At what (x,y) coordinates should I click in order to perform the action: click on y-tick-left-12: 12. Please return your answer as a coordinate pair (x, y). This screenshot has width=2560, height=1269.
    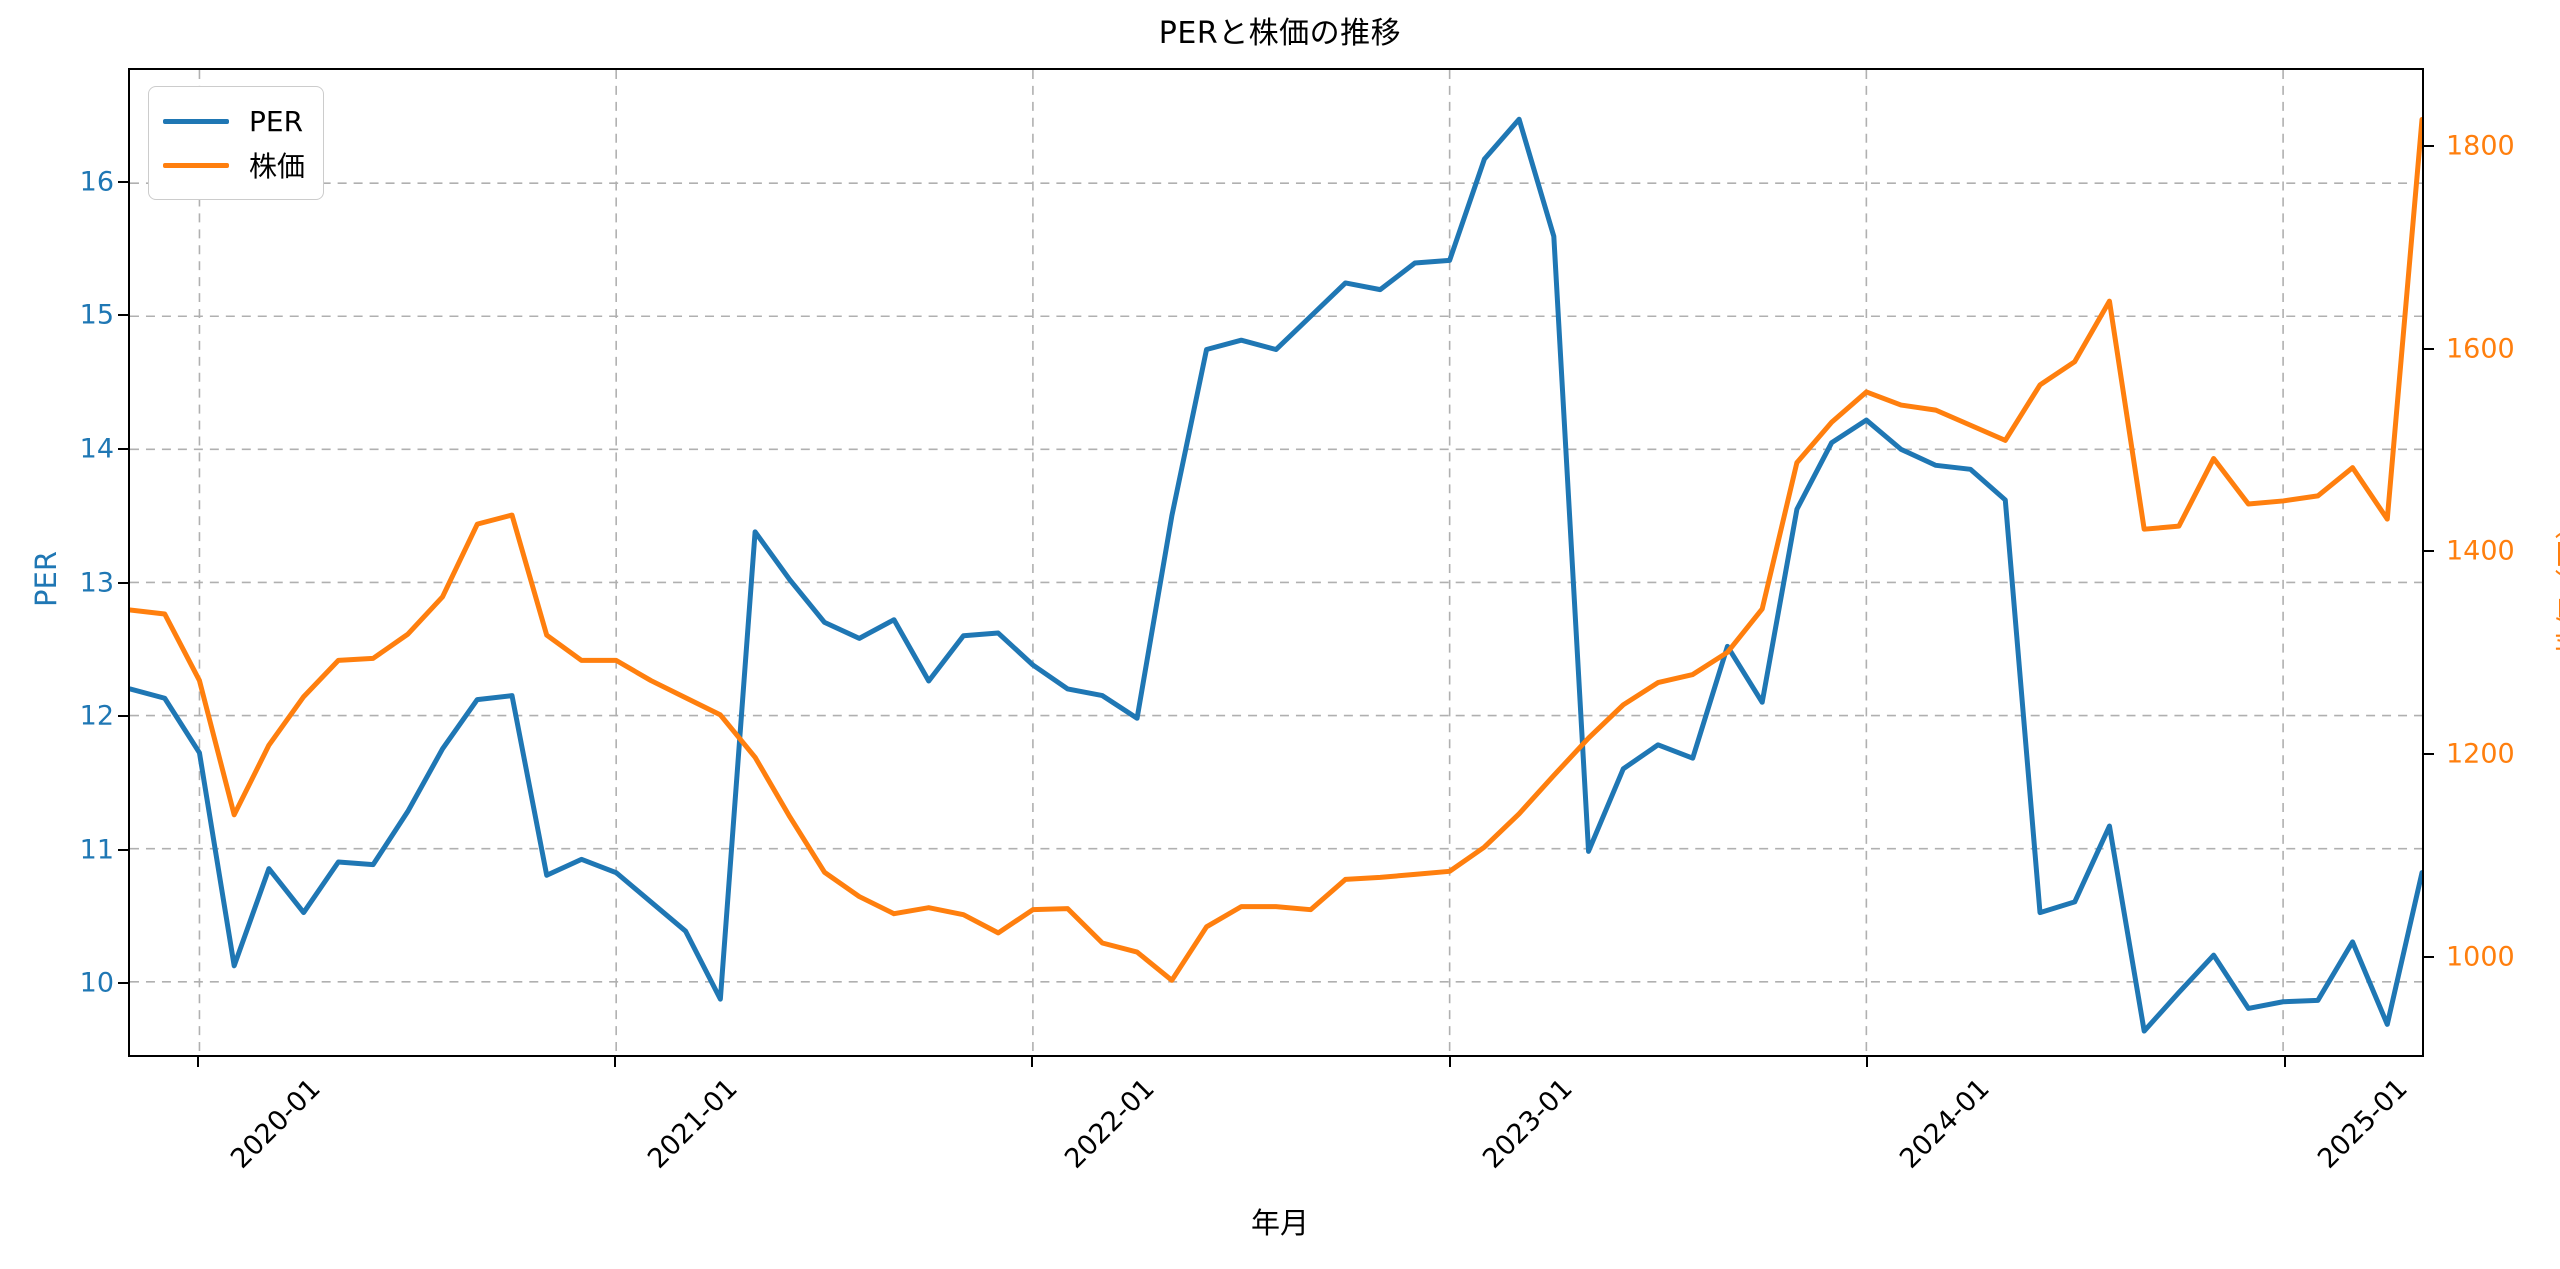
    Looking at the image, I should click on (96, 716).